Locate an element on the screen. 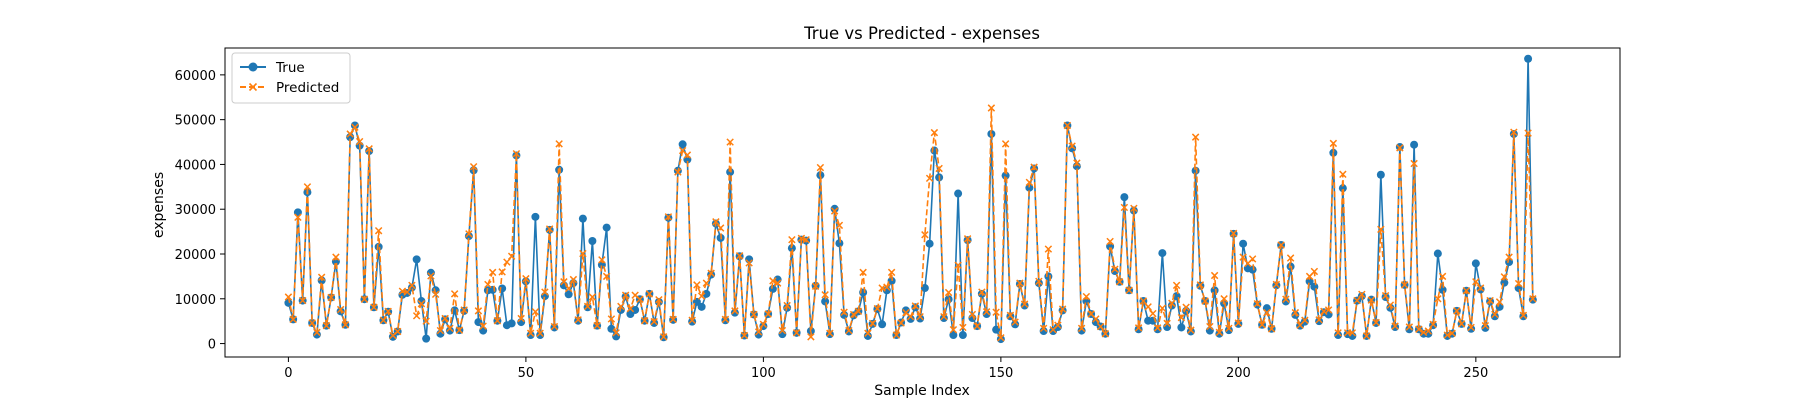 This screenshot has width=1800, height=400. y-axis-label: expenses is located at coordinates (159, 205).